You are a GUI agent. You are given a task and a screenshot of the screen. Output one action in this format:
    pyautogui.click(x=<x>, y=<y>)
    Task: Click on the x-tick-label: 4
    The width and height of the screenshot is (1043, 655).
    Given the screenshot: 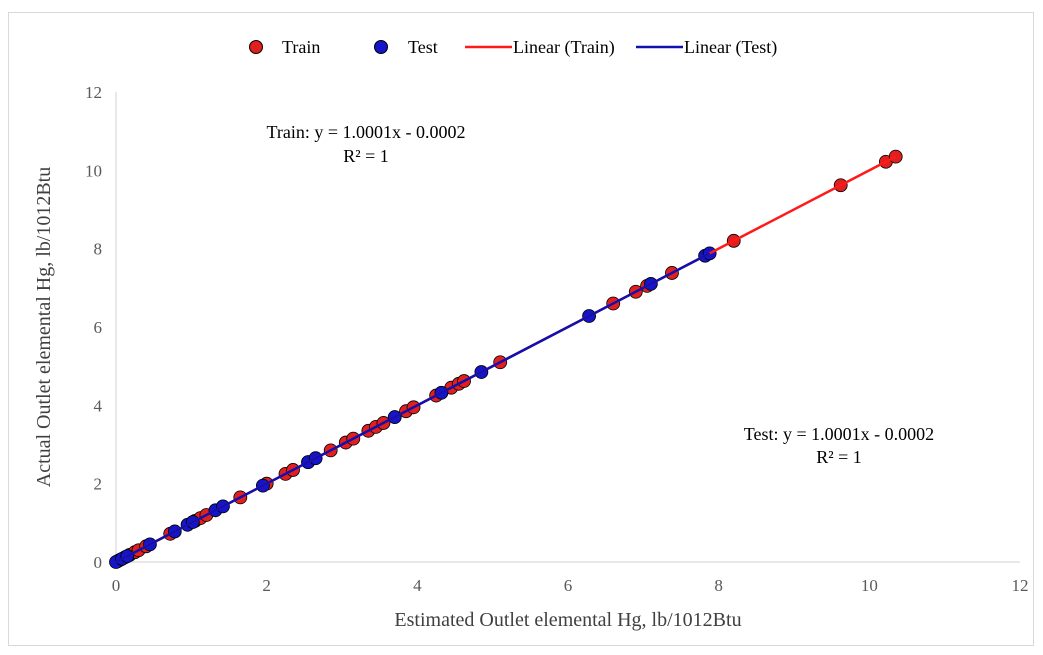 What is the action you would take?
    pyautogui.click(x=417, y=585)
    